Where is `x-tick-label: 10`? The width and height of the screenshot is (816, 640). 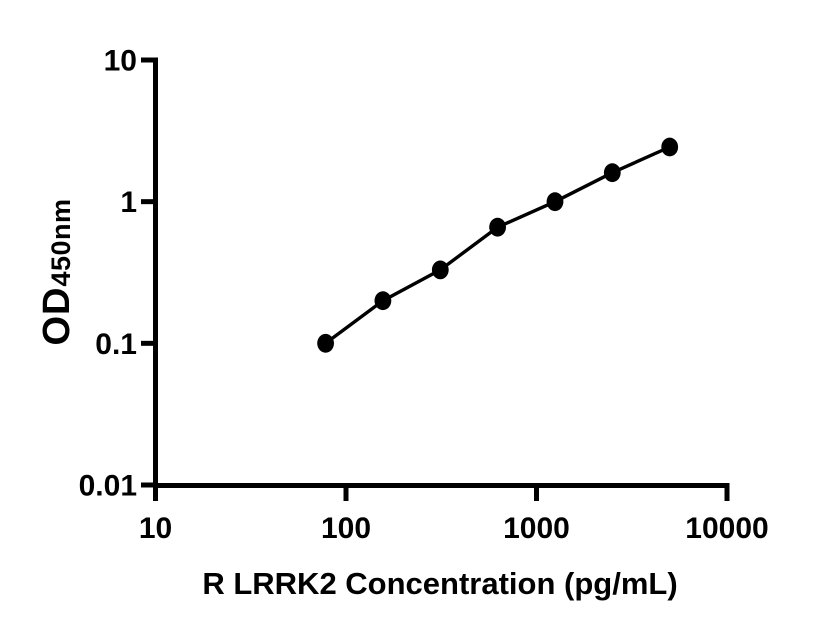
x-tick-label: 10 is located at coordinates (155, 528).